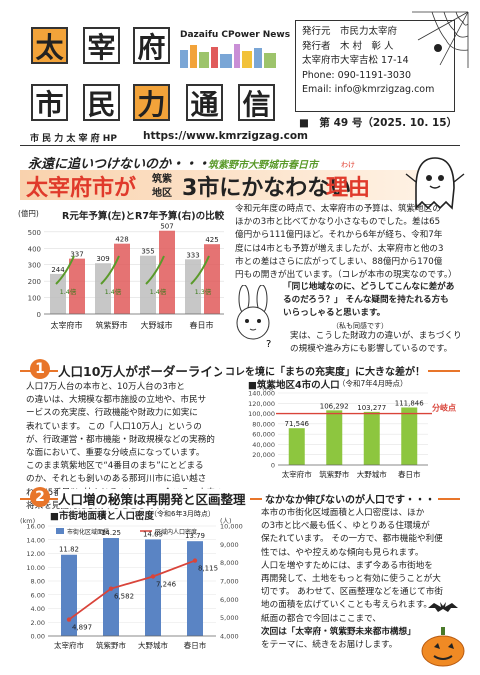  What do you see at coordinates (371, 408) in the screenshot?
I see `bar-value-label: 103,277` at bounding box center [371, 408].